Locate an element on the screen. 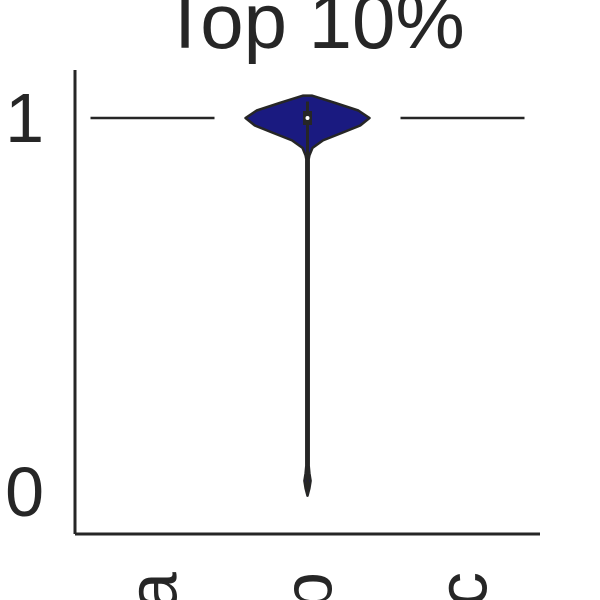  y-tick-label: 0 is located at coordinates (24, 492).